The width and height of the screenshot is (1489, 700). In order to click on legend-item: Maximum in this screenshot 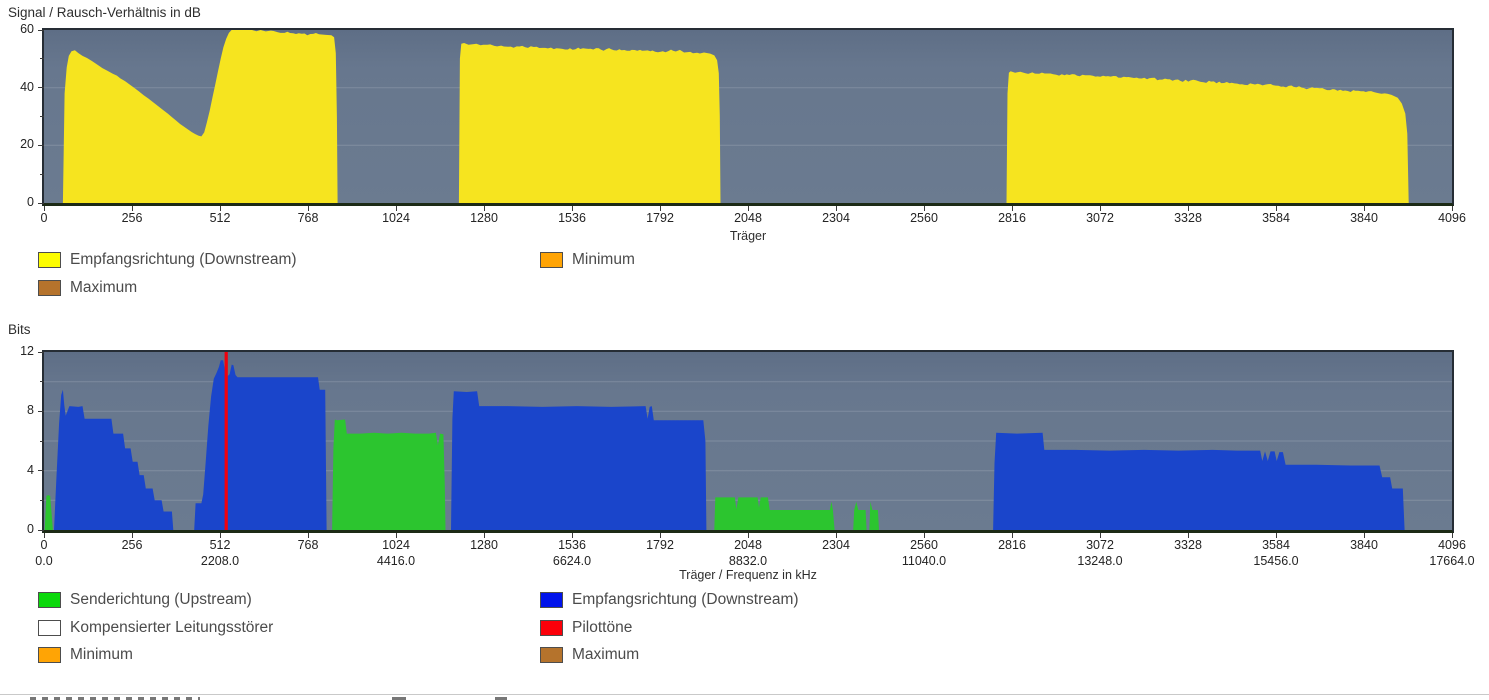, I will do `click(87, 288)`.